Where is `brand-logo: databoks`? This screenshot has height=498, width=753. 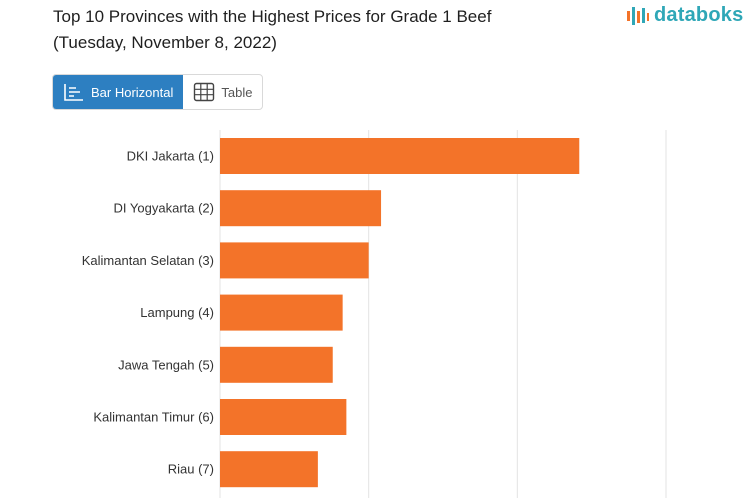 brand-logo: databoks is located at coordinates (684, 15).